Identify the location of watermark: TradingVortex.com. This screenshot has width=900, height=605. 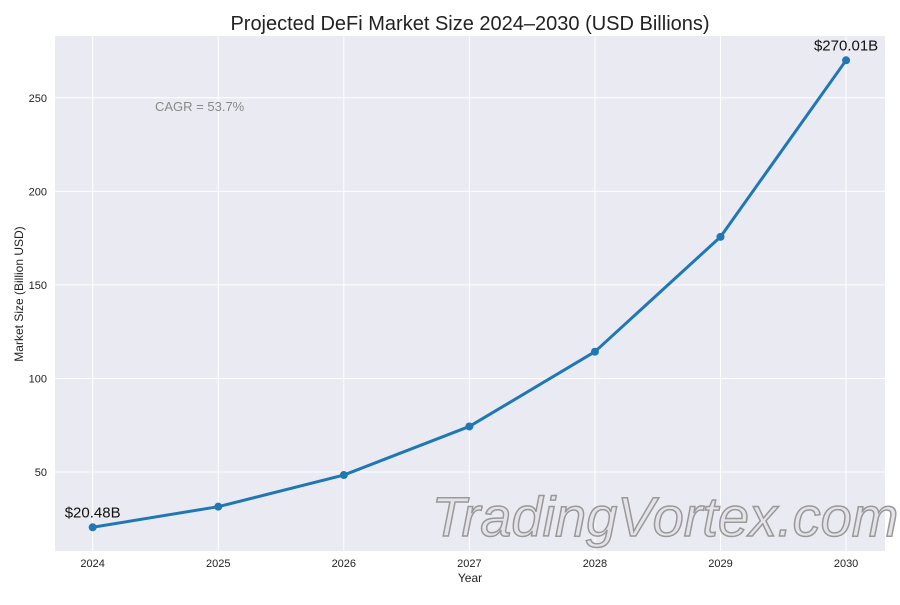
(665, 516).